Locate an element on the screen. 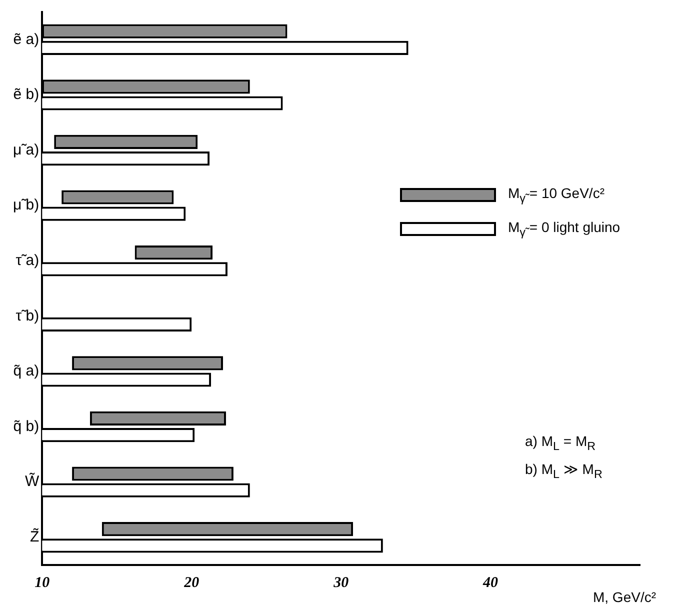 This screenshot has width=676, height=609. y-tick-label: q̃ b) is located at coordinates (26, 426).